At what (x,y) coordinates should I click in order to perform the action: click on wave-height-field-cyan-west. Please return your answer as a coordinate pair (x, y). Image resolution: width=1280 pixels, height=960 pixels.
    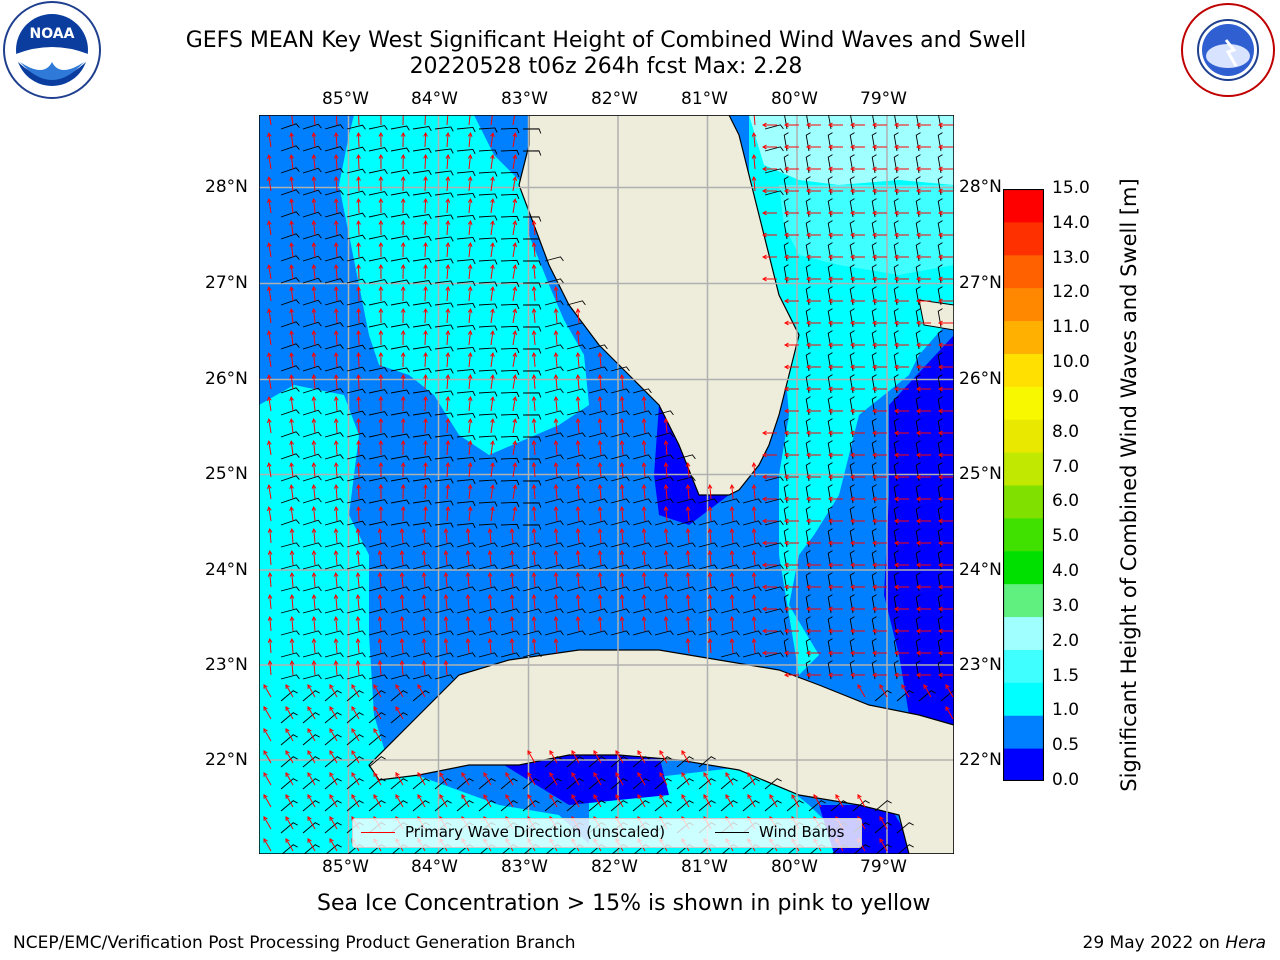
    Looking at the image, I should click on (429, 619).